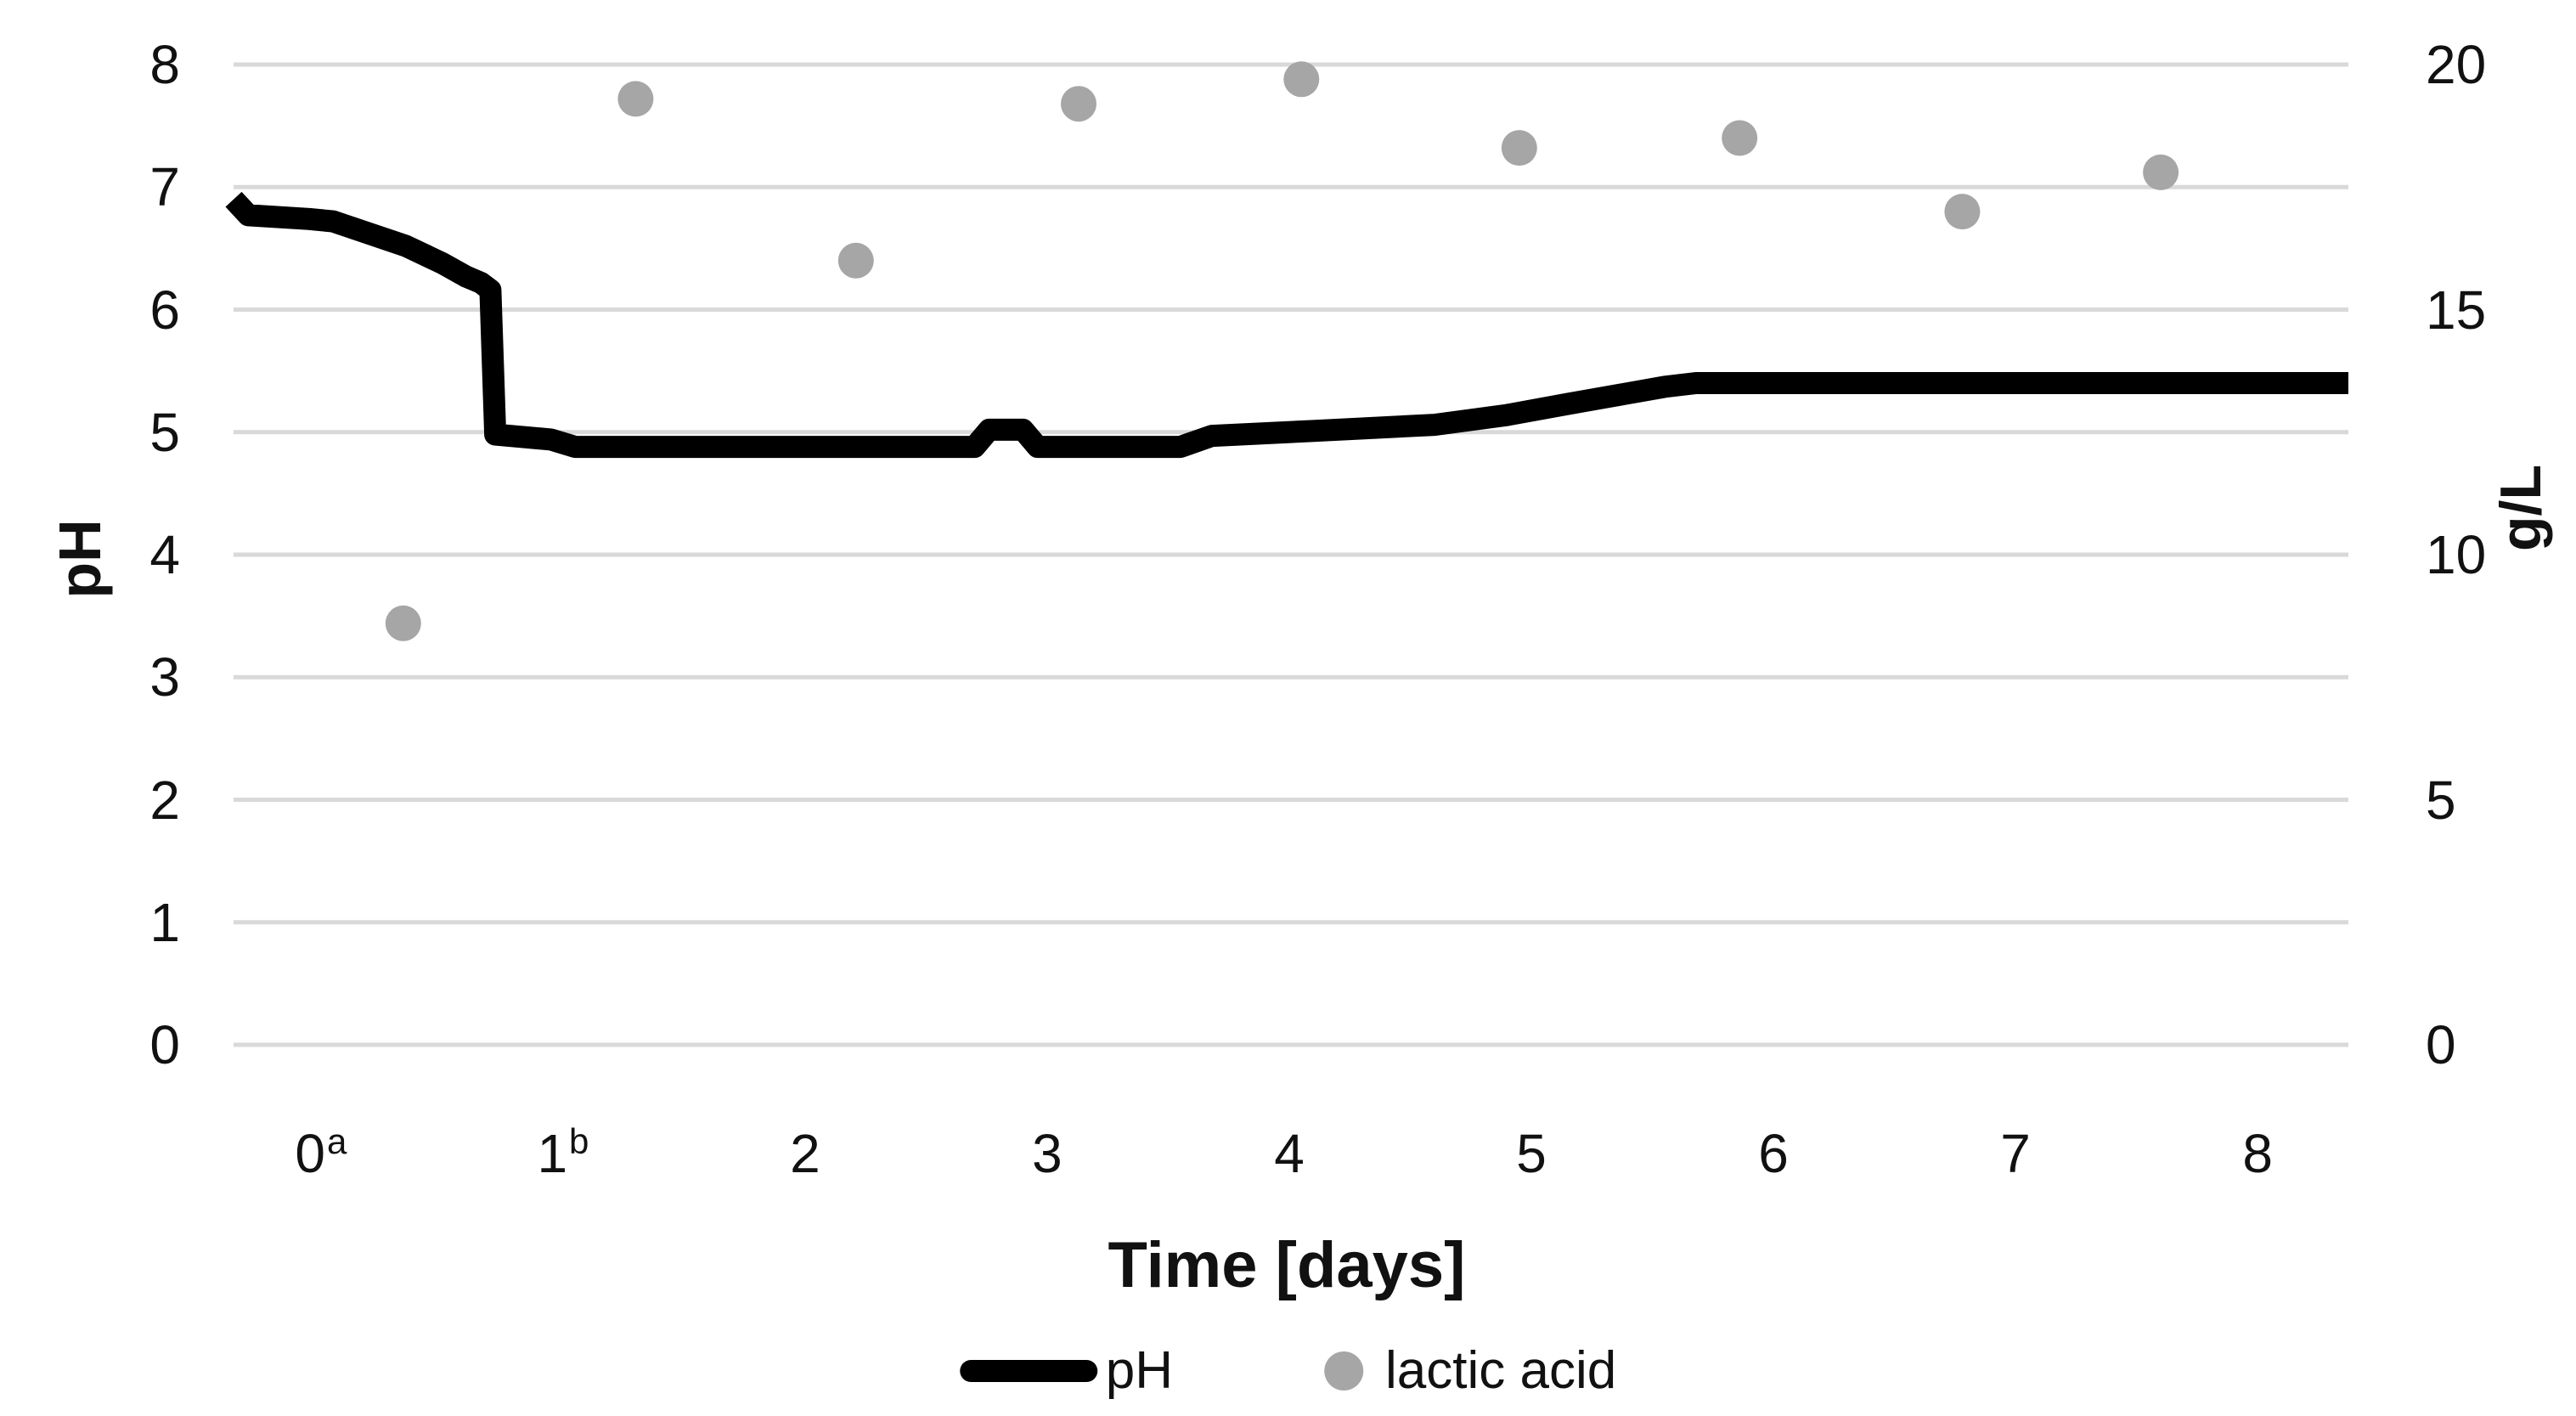 The width and height of the screenshot is (2576, 1416). What do you see at coordinates (164, 64) in the screenshot?
I see `y-left-tick-8: 8` at bounding box center [164, 64].